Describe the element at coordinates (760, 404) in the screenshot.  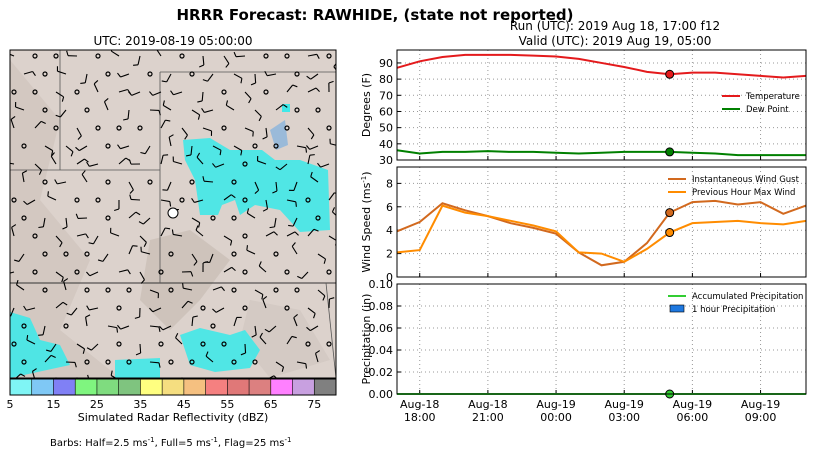
I see `x-tick-date: Aug-19` at that location.